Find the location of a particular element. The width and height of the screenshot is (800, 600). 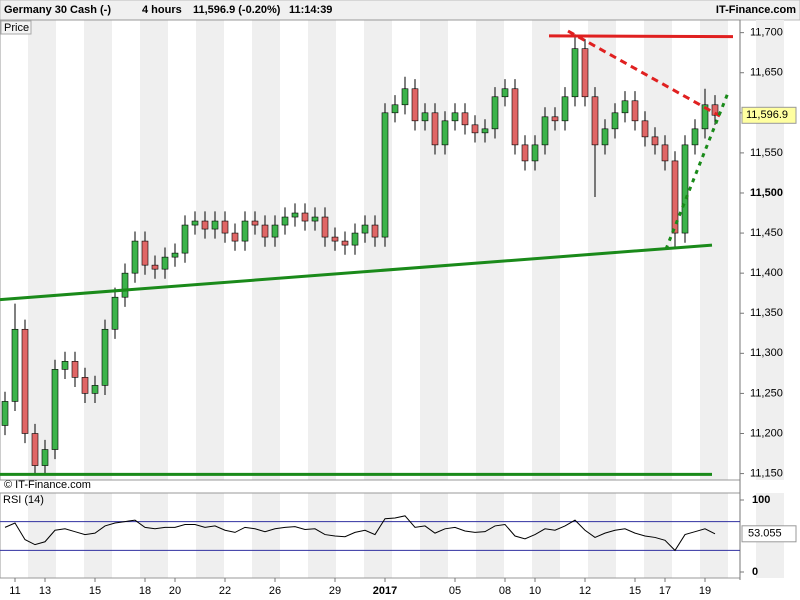

panel-label: Price is located at coordinates (16, 28).